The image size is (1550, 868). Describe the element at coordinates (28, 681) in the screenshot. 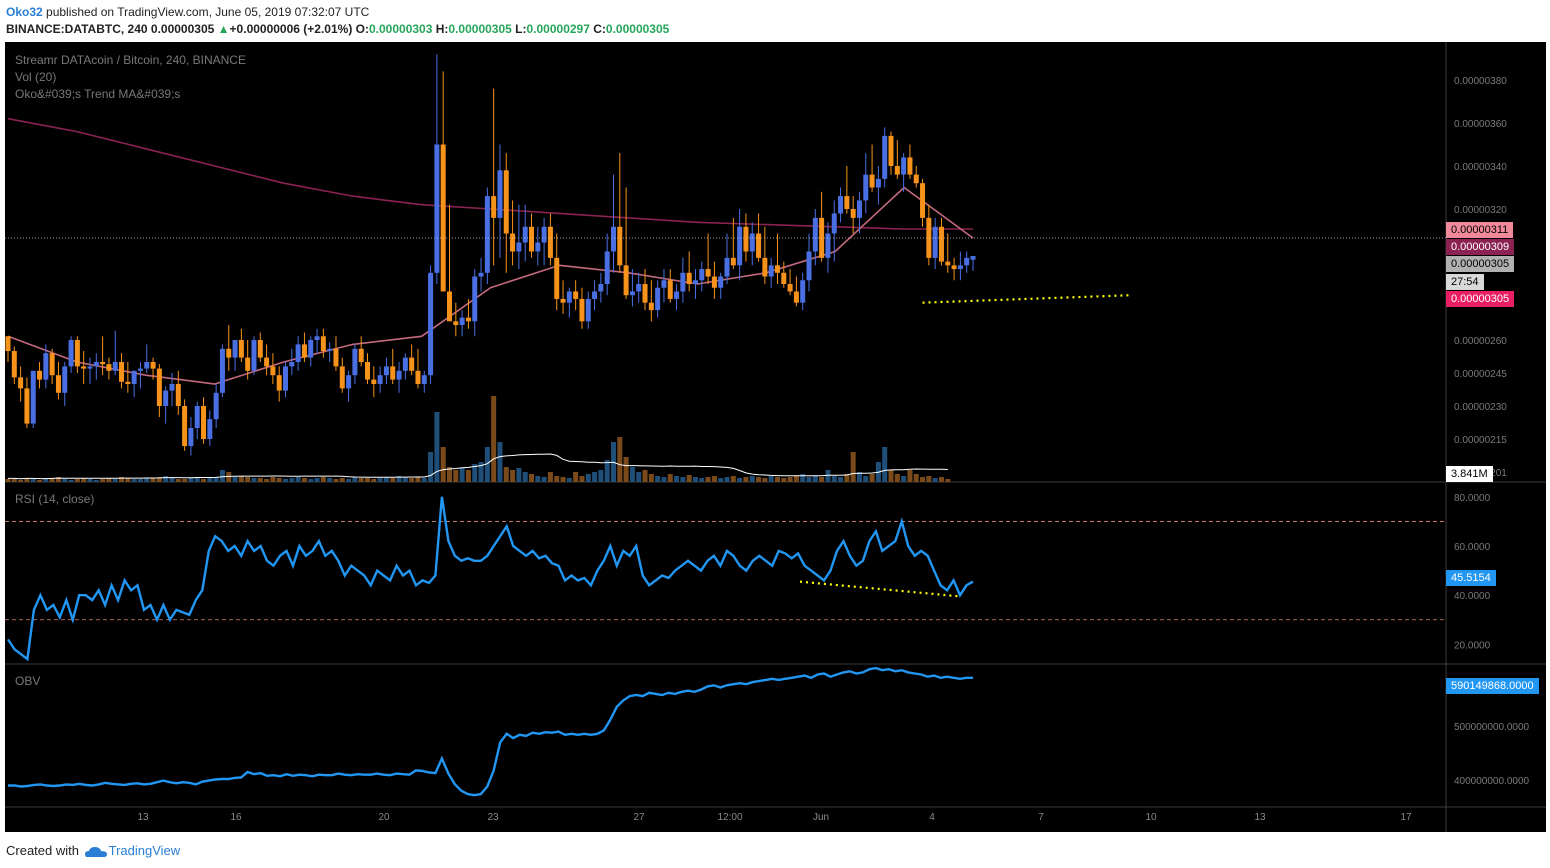

I see `obv-legend: OBV` at that location.